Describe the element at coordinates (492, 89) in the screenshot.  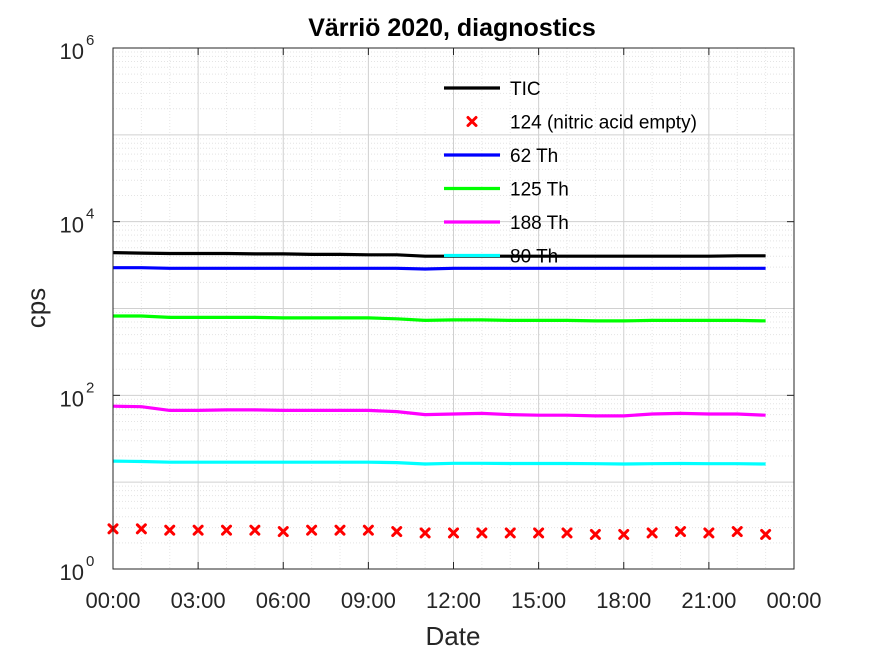
I see `legend-entry: TIC` at that location.